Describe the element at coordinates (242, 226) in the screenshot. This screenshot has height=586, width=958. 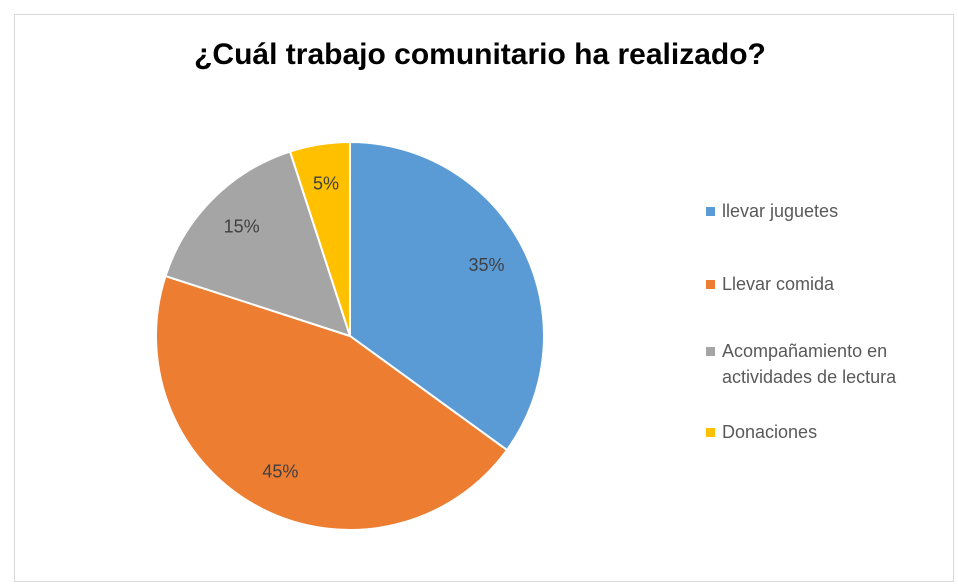
I see `data-label: 15%` at that location.